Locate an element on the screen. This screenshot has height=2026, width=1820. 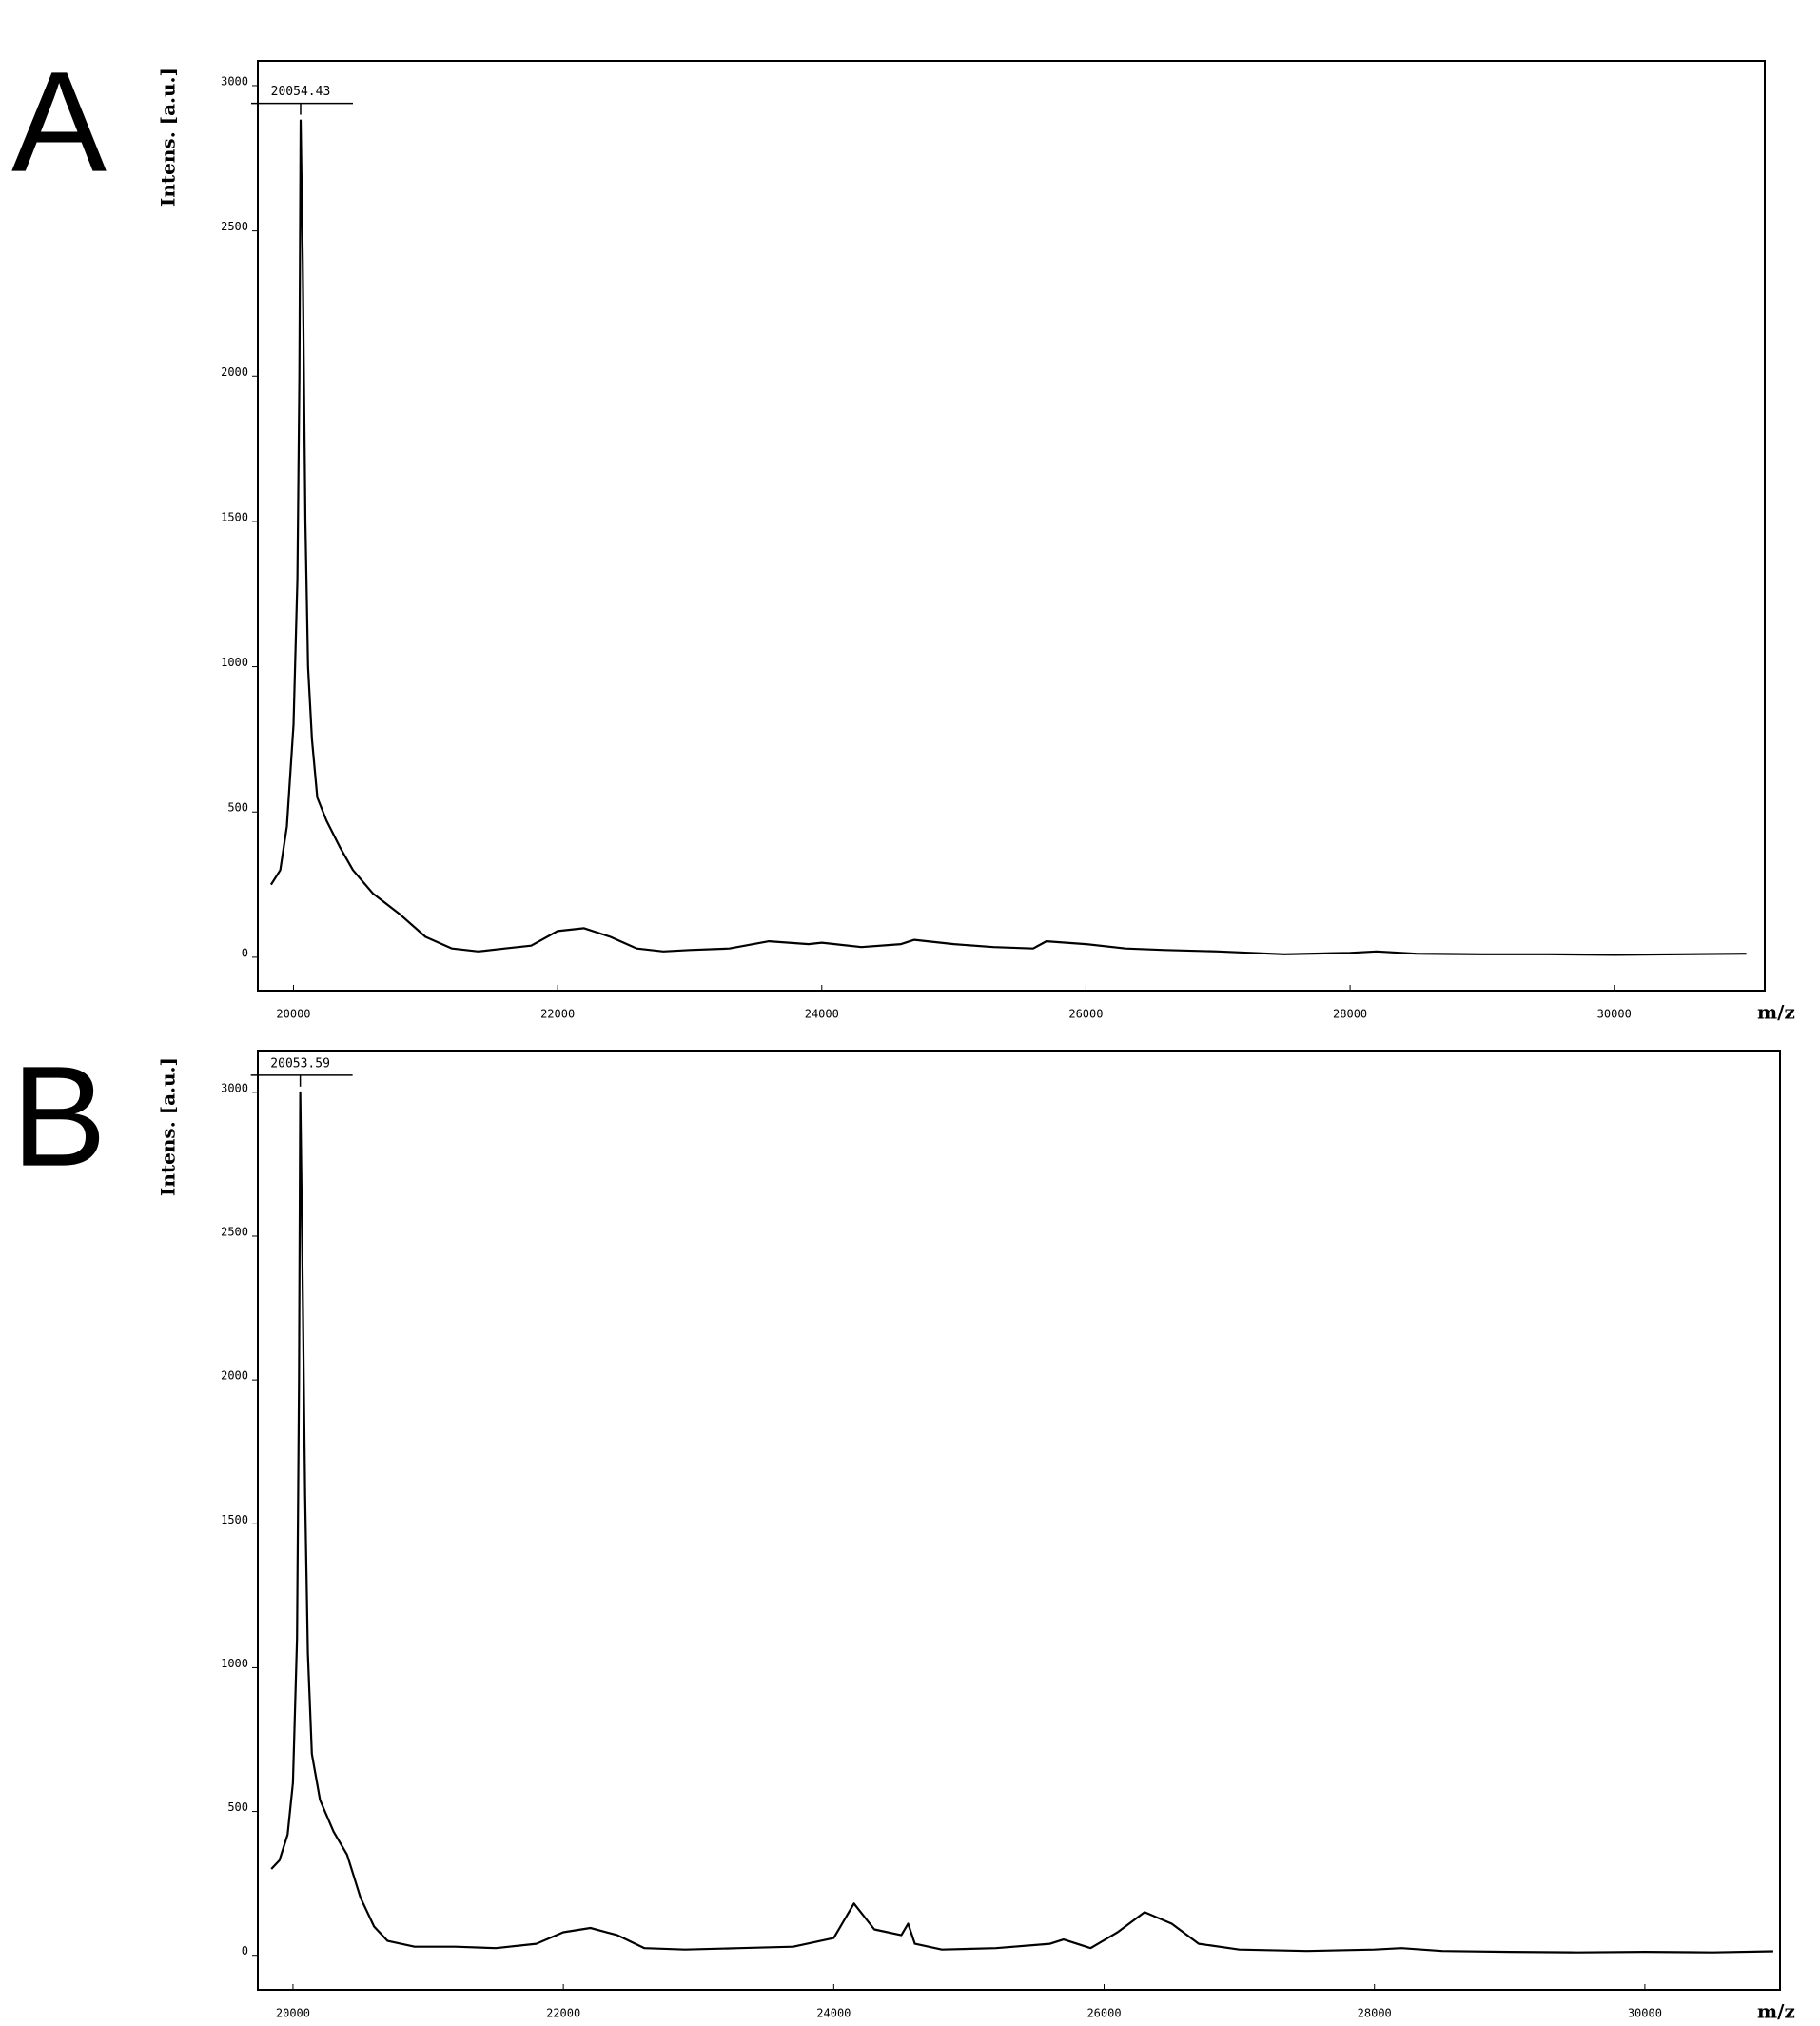
panel-label: B is located at coordinates (59, 1116).